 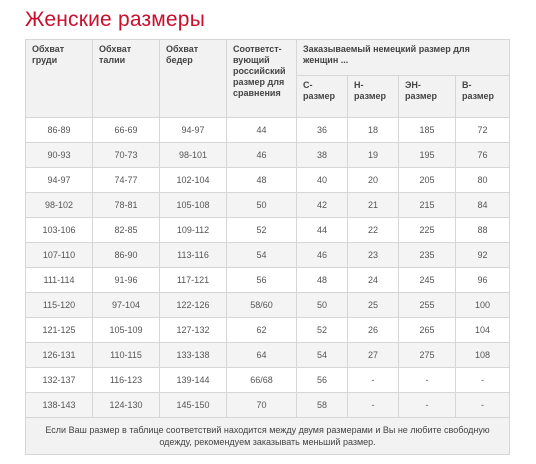 I want to click on cell-n-size: -, so click(x=373, y=405).